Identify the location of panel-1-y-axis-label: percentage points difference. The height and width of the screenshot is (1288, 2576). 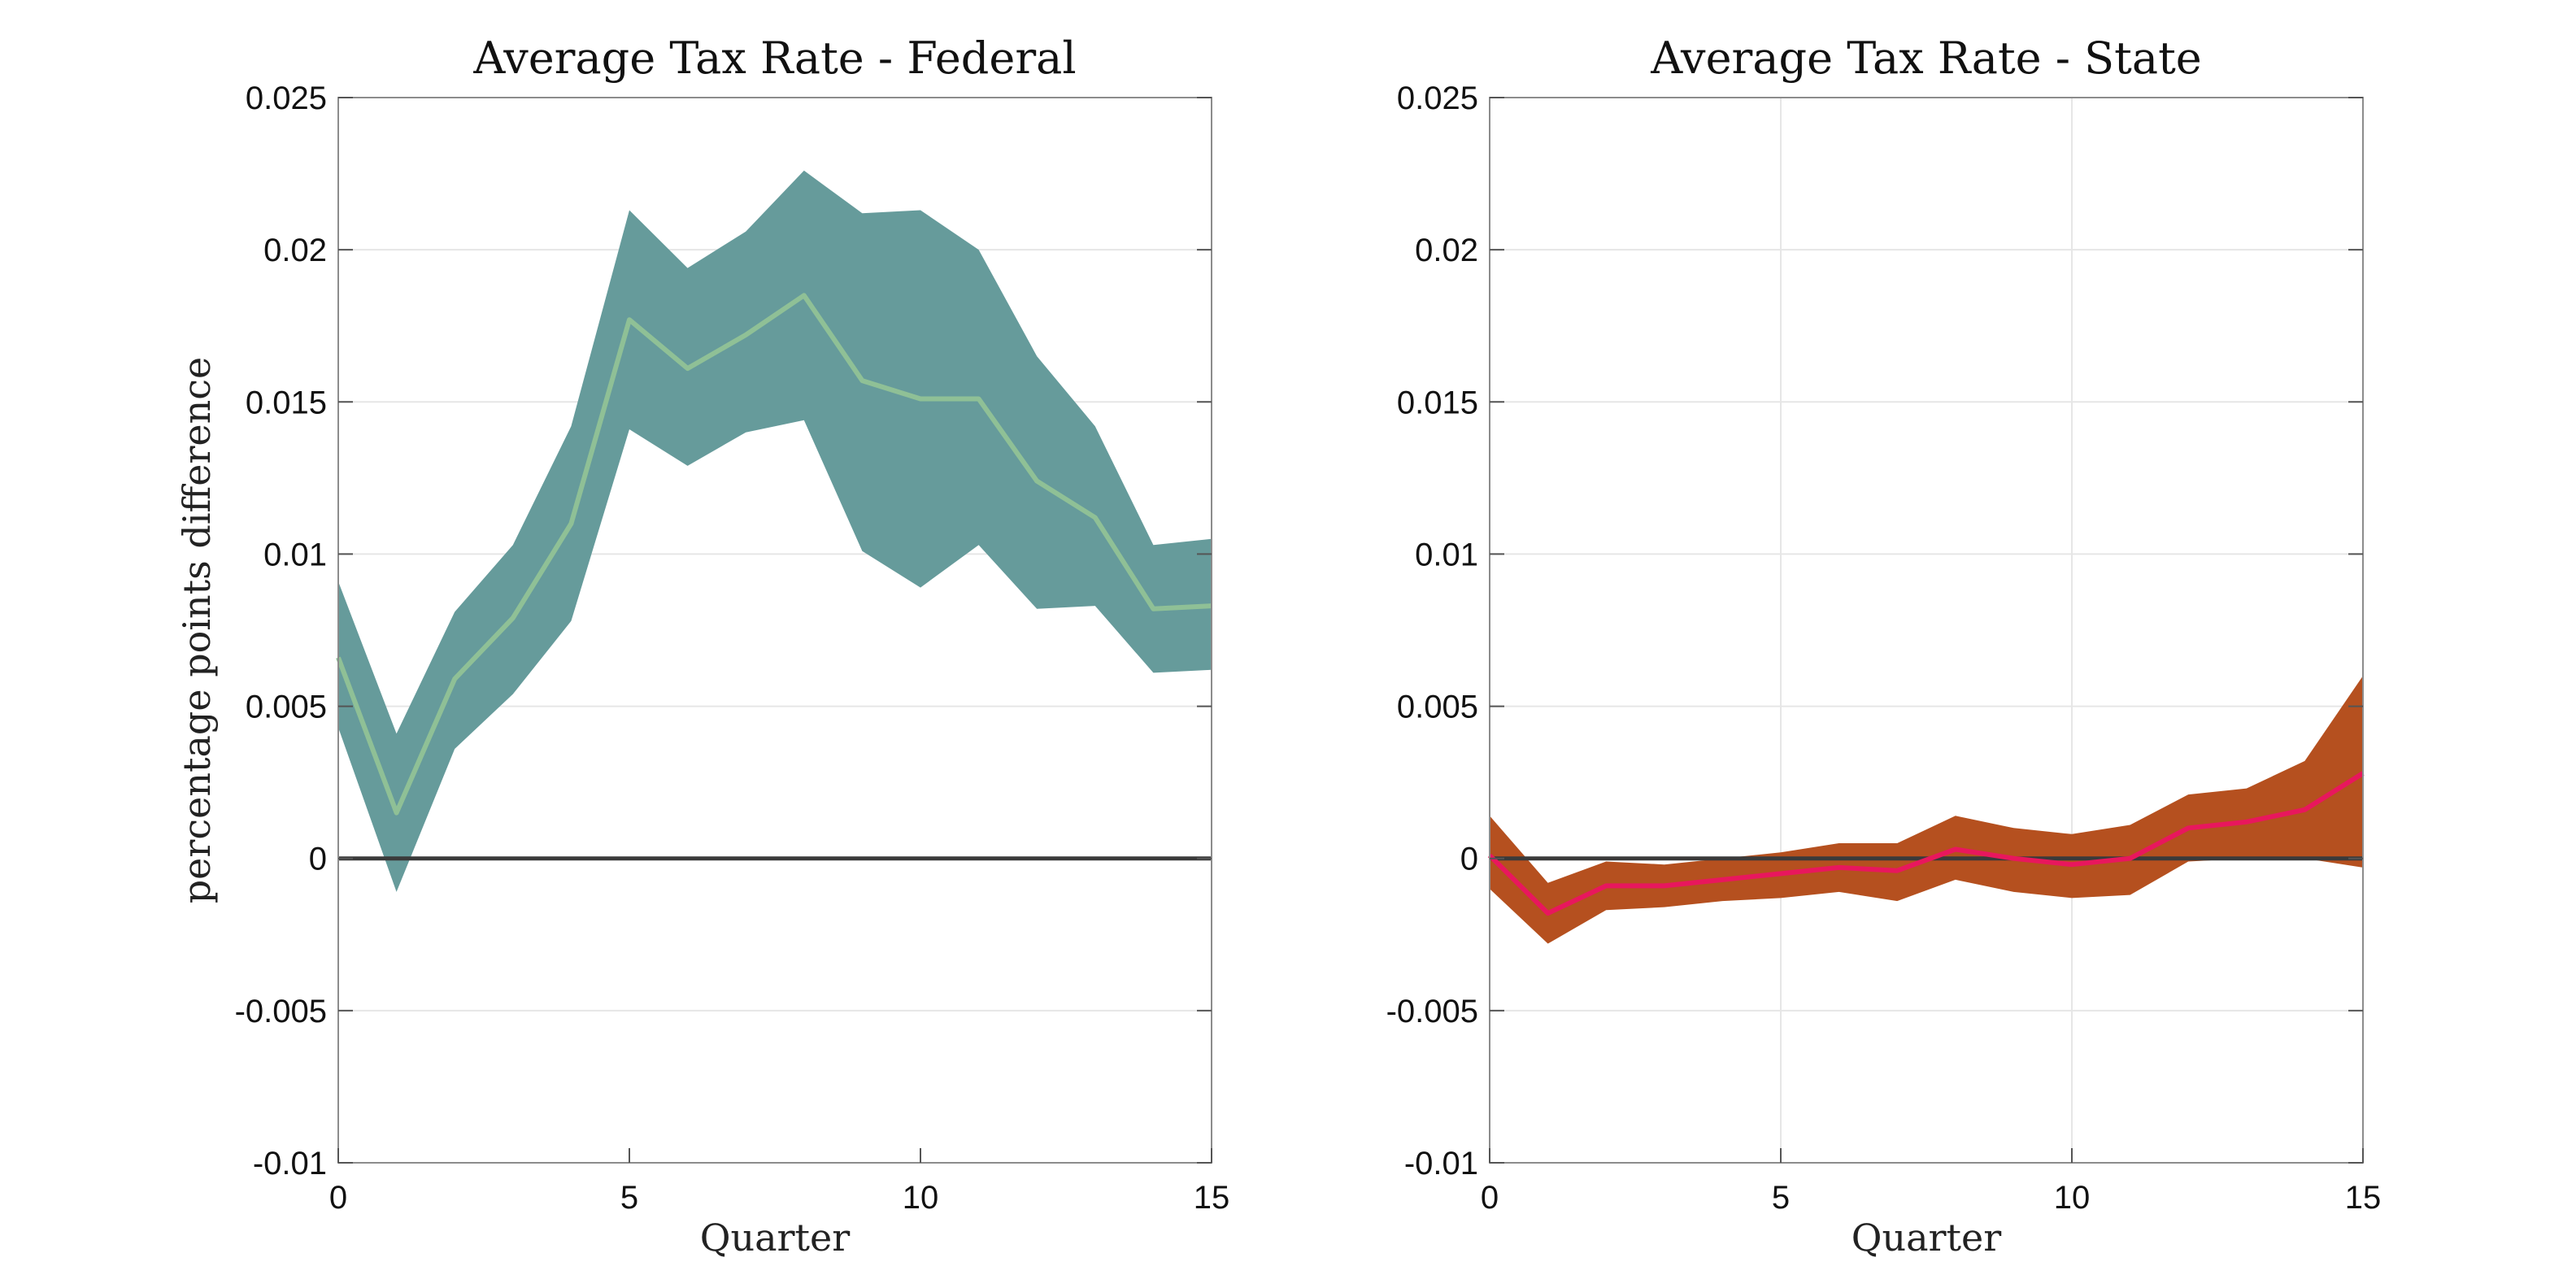
(197, 631).